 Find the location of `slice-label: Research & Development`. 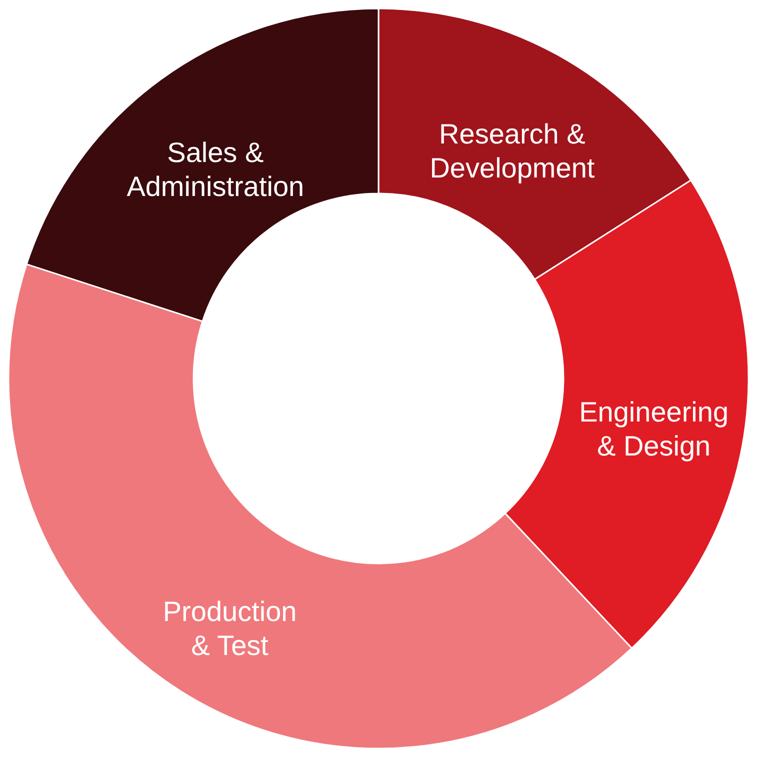

slice-label: Research & Development is located at coordinates (512, 151).